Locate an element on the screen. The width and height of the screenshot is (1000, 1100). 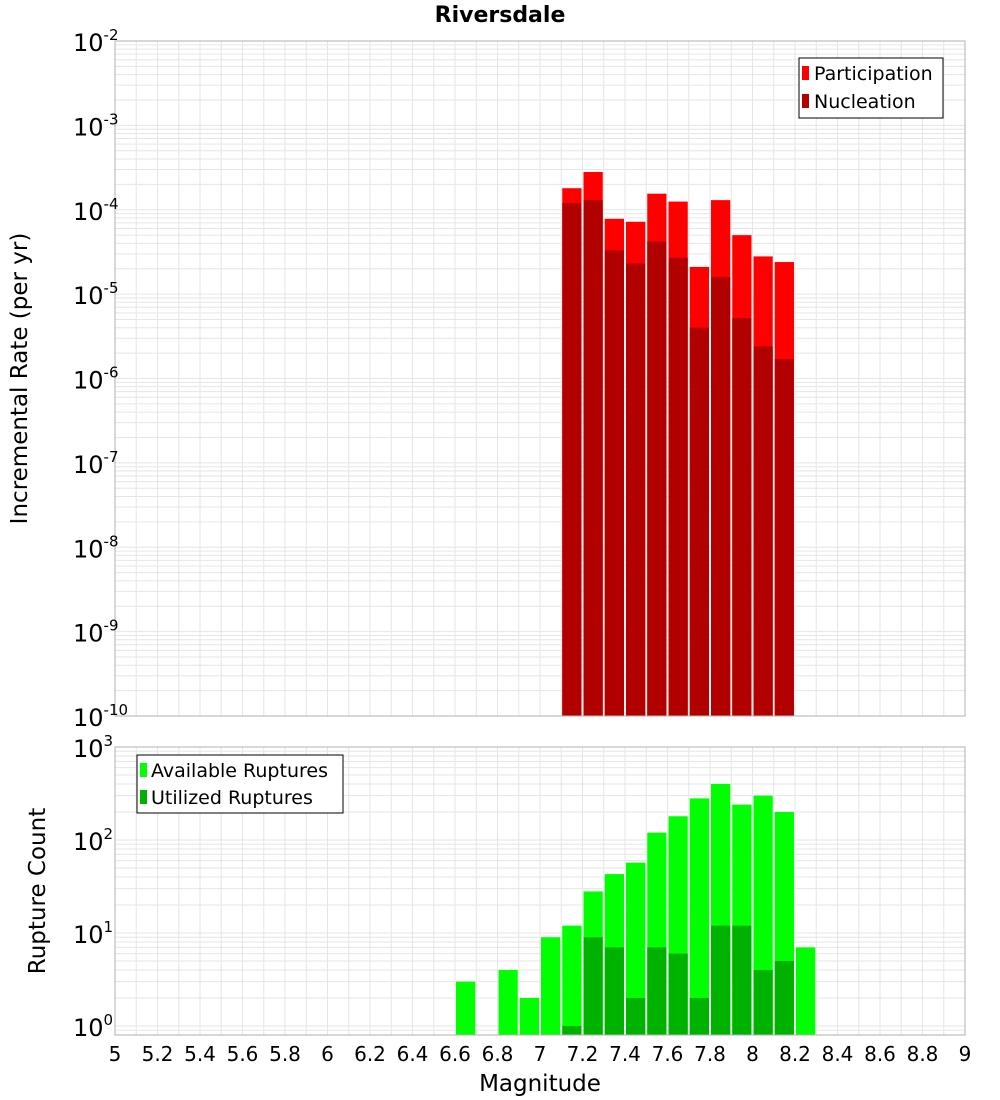
y-tick-label: 10⁻⁵ is located at coordinates (96, 294).